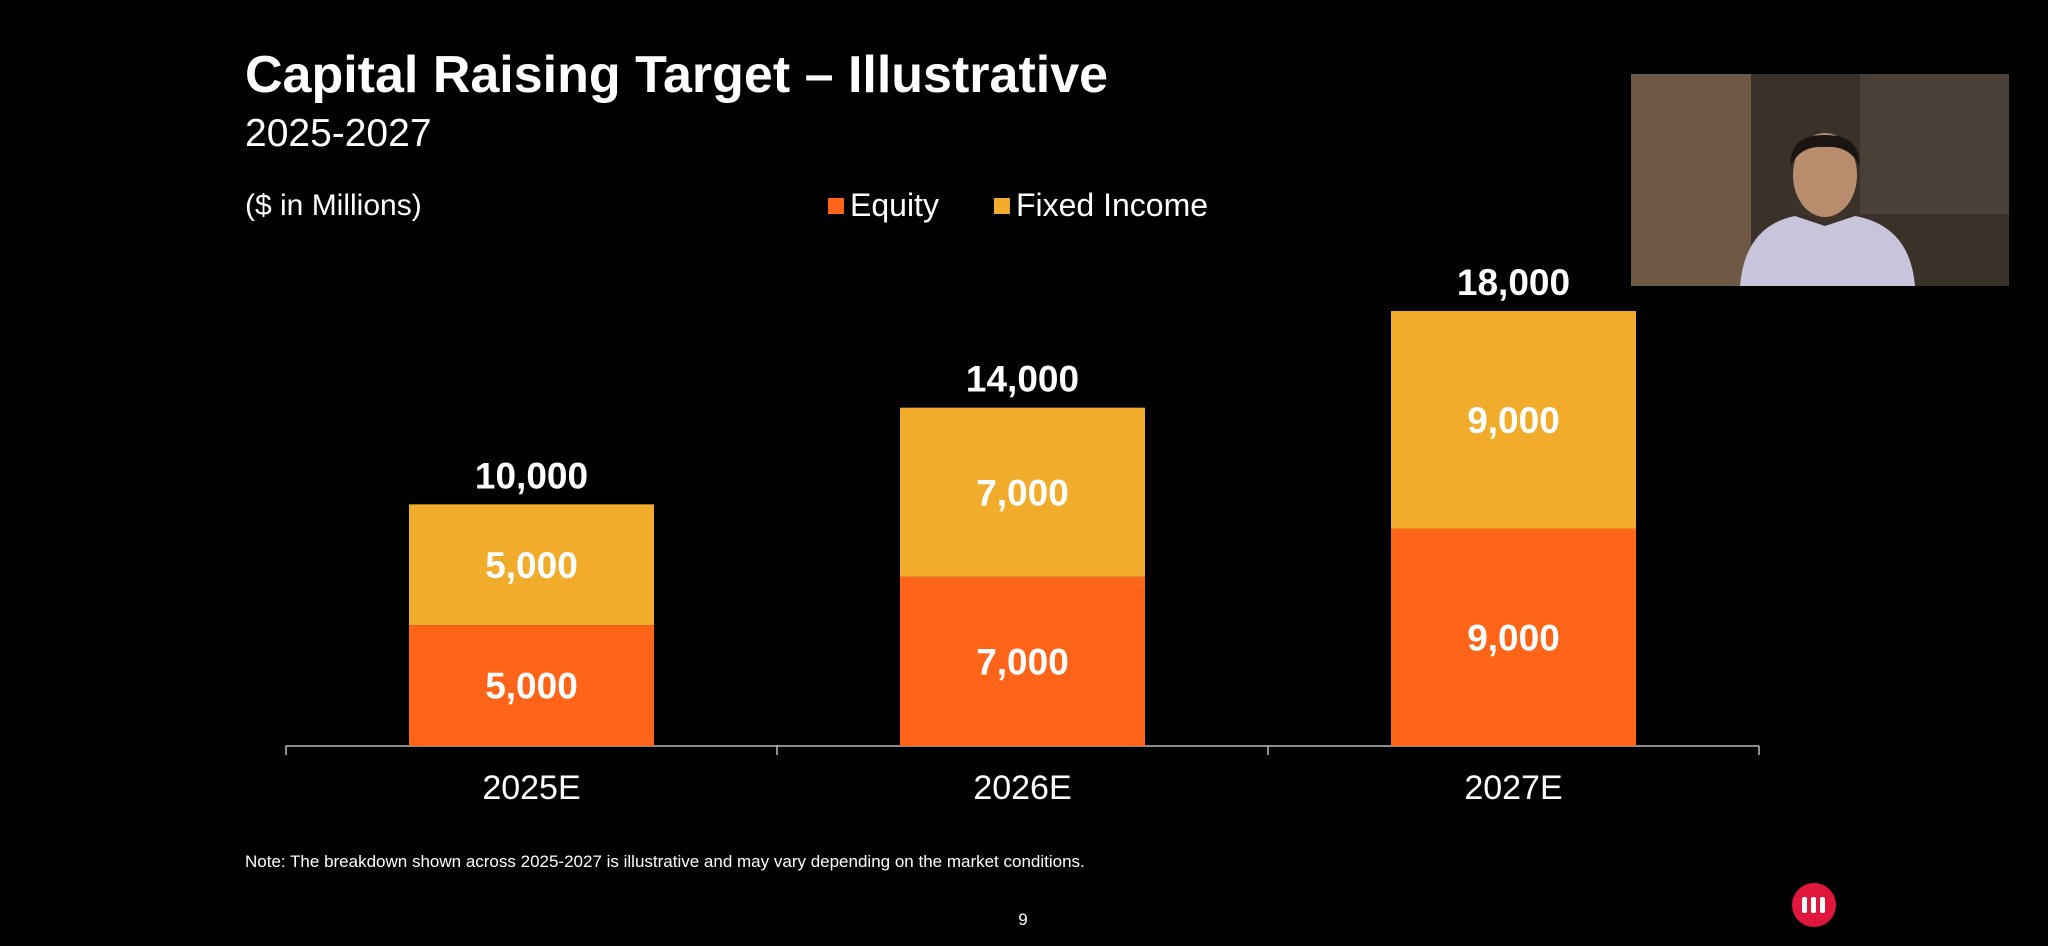 The image size is (2048, 946). I want to click on webcam-video, so click(1820, 180).